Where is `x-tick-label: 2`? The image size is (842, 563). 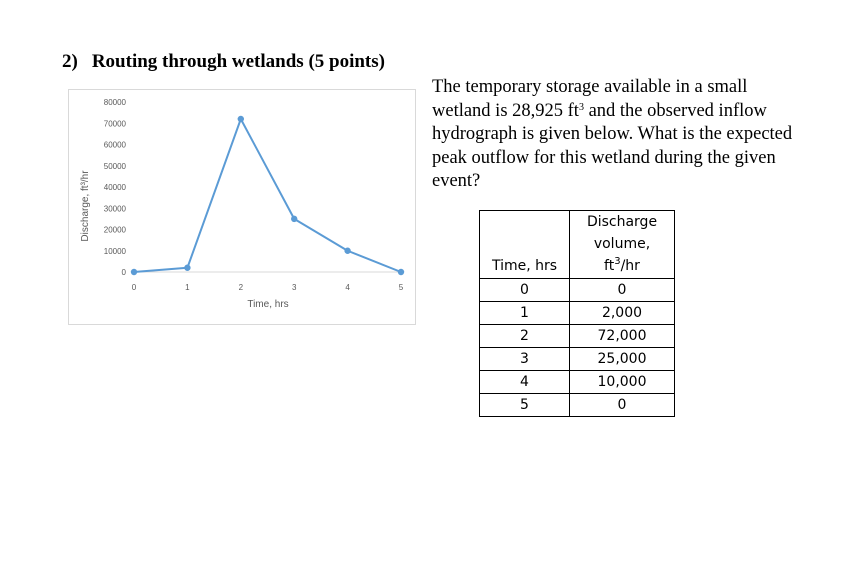
x-tick-label: 2 is located at coordinates (241, 287).